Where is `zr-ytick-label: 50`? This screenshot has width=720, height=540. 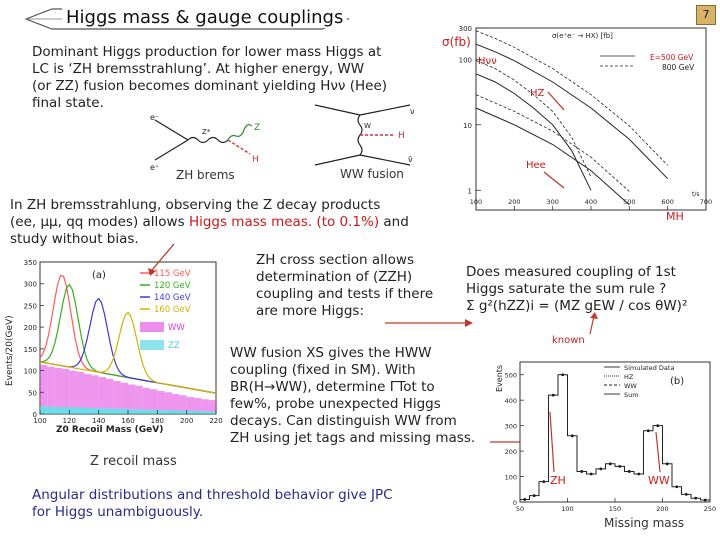
zr-ytick-label: 50 is located at coordinates (32, 393).